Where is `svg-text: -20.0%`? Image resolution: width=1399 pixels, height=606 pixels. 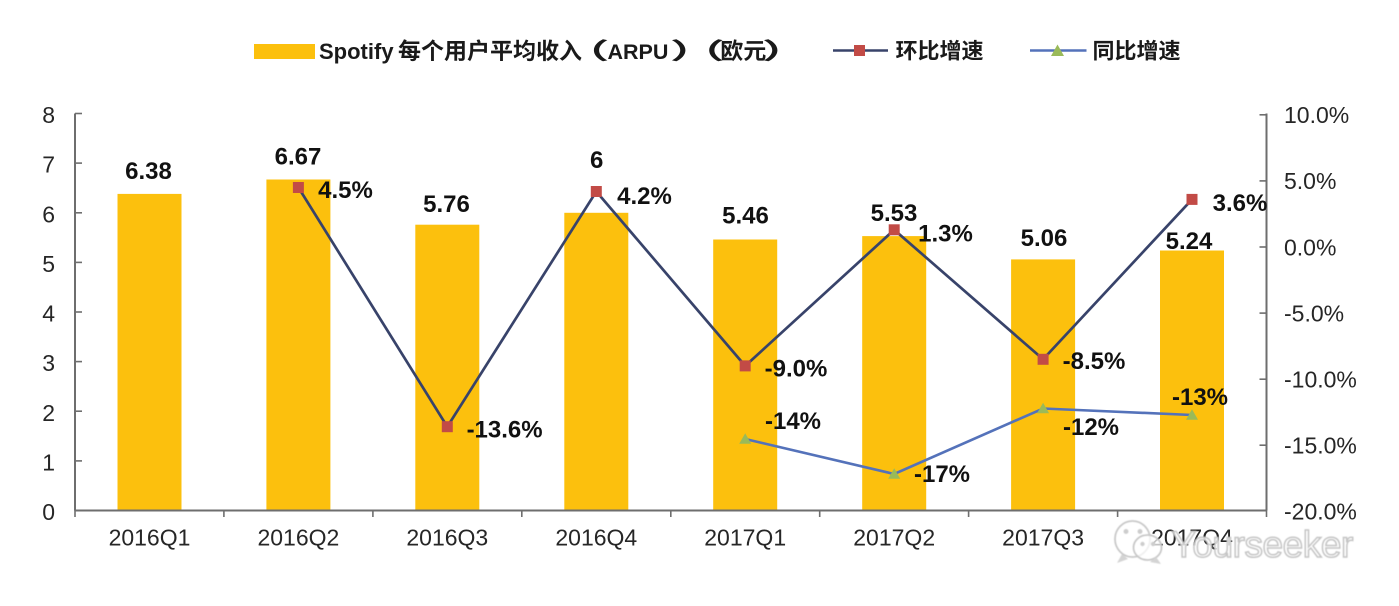 svg-text: -20.0% is located at coordinates (1320, 512).